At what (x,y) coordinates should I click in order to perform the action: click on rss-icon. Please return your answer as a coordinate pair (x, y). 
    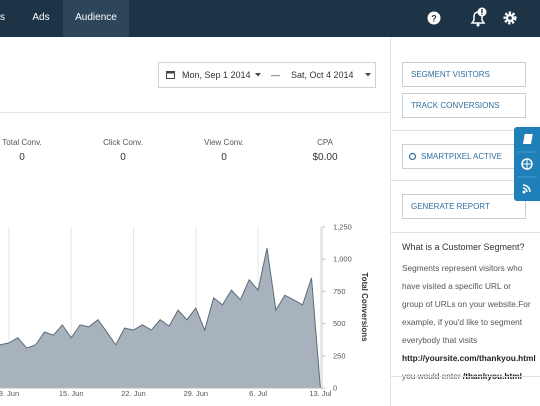
    Looking at the image, I should click on (526, 189).